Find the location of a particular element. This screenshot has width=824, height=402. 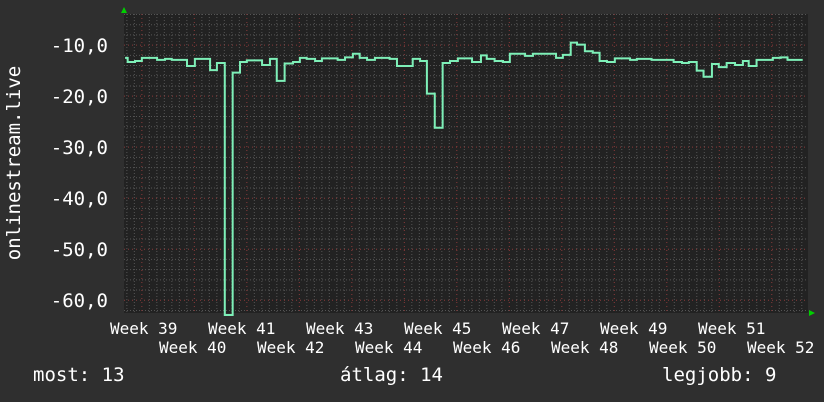

x-tick-label: Week 44 is located at coordinates (388, 347).